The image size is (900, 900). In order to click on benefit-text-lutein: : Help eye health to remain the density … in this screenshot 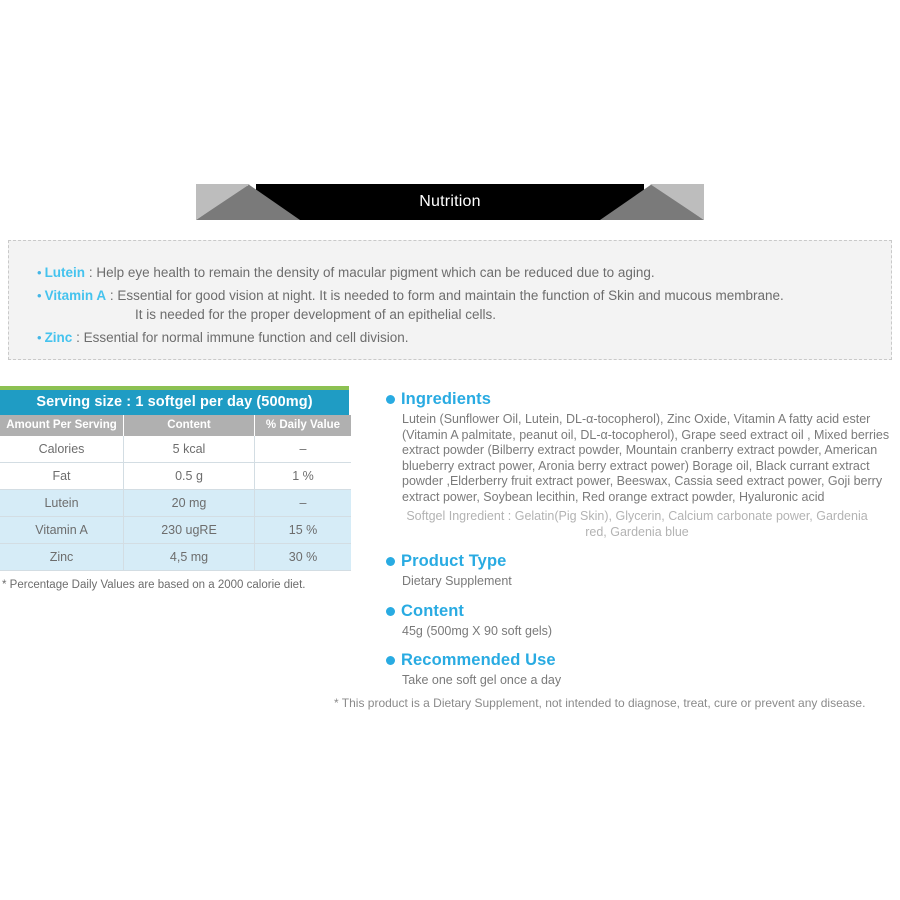, I will do `click(371, 272)`.